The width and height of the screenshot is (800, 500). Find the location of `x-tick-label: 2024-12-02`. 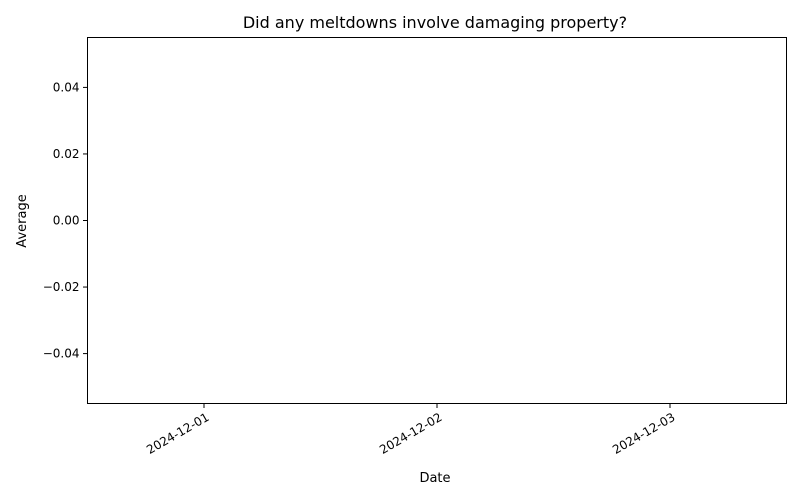

x-tick-label: 2024-12-02 is located at coordinates (410, 433).